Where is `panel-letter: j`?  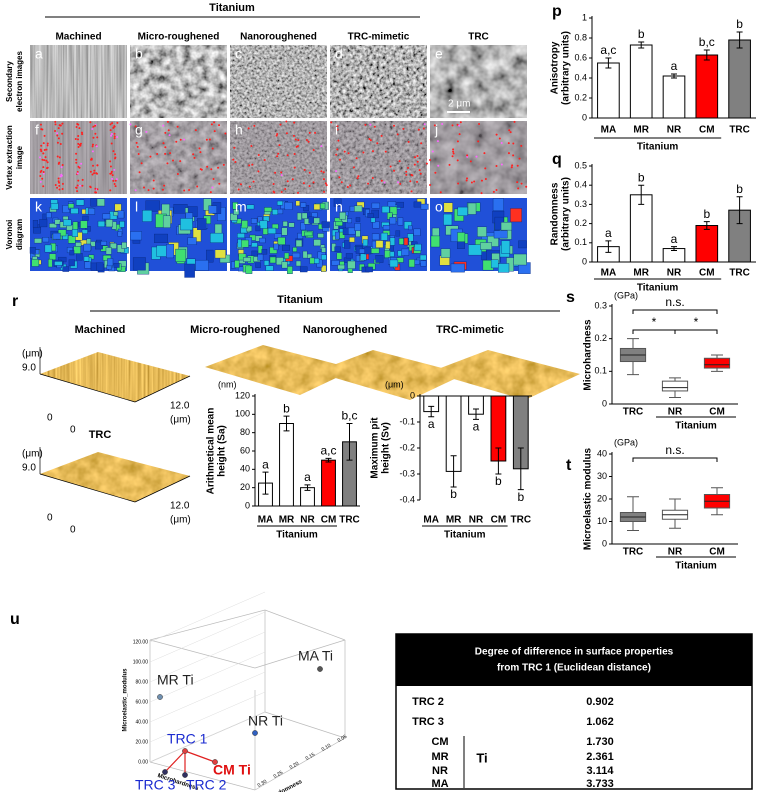
panel-letter: j is located at coordinates (436, 130).